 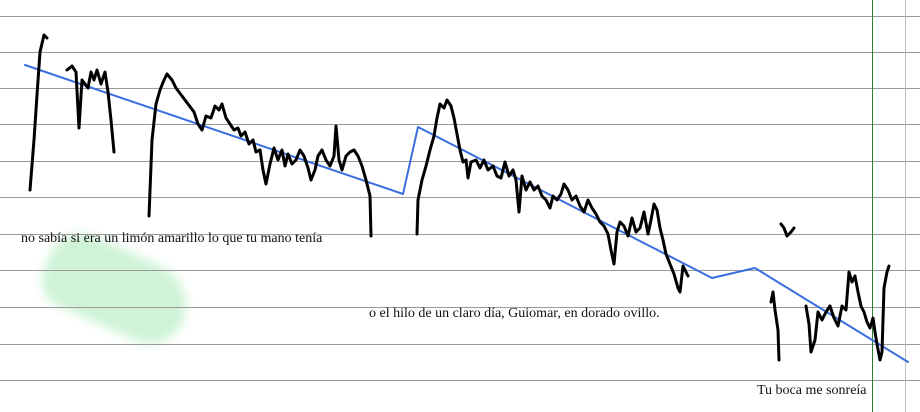 I want to click on caption-line-3: Tu boca me sonreía, so click(x=812, y=390).